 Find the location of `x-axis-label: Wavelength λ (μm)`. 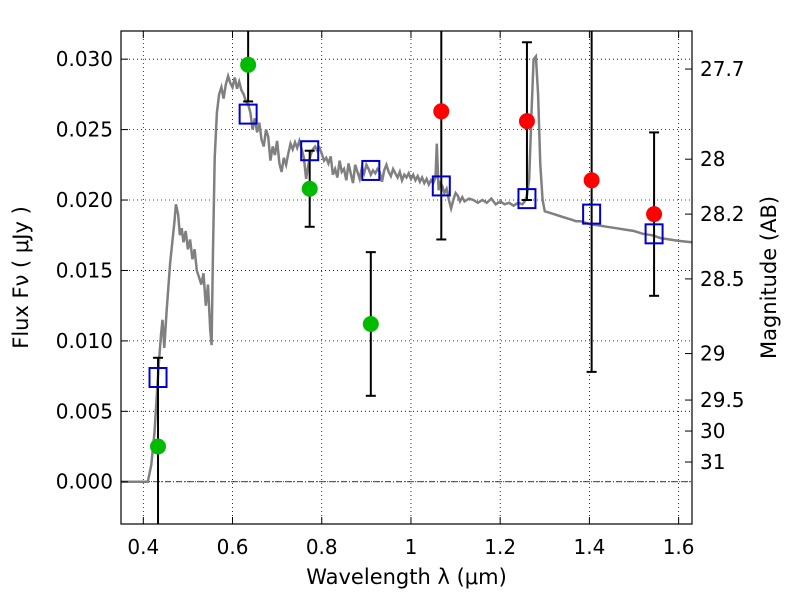

x-axis-label: Wavelength λ (μm) is located at coordinates (406, 577).